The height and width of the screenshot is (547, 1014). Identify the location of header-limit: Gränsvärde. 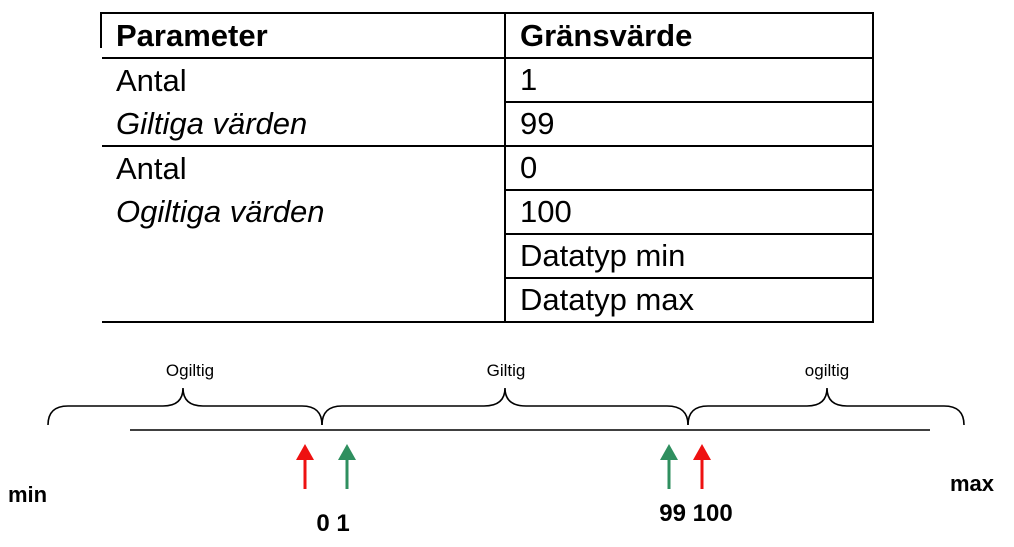
(689, 35).